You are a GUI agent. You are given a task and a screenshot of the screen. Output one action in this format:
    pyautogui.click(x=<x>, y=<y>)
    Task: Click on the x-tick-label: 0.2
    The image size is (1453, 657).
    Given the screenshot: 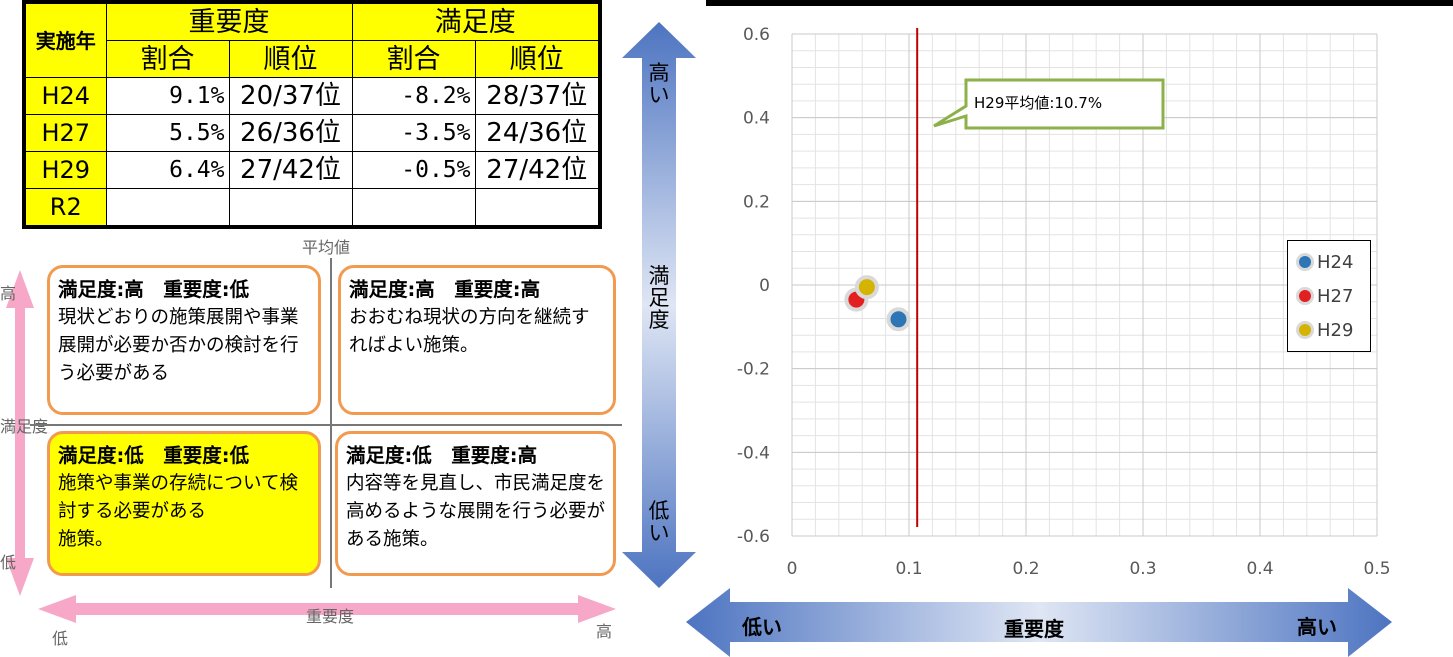 What is the action you would take?
    pyautogui.click(x=1025, y=569)
    